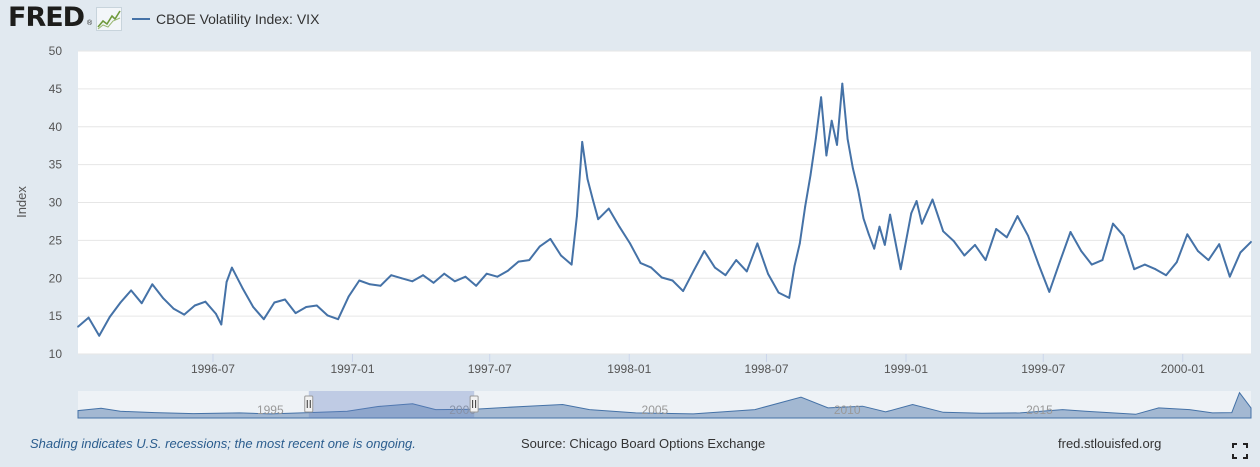  What do you see at coordinates (1039, 410) in the screenshot?
I see `navigator-tick-label-4: 2015` at bounding box center [1039, 410].